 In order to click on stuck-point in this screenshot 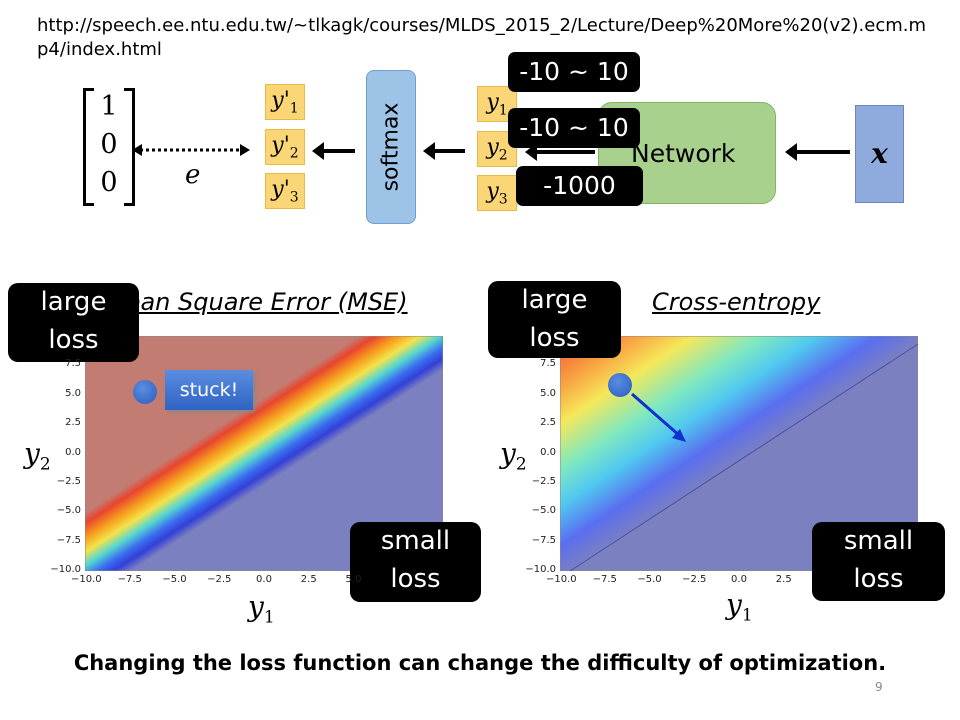, I will do `click(145, 392)`.